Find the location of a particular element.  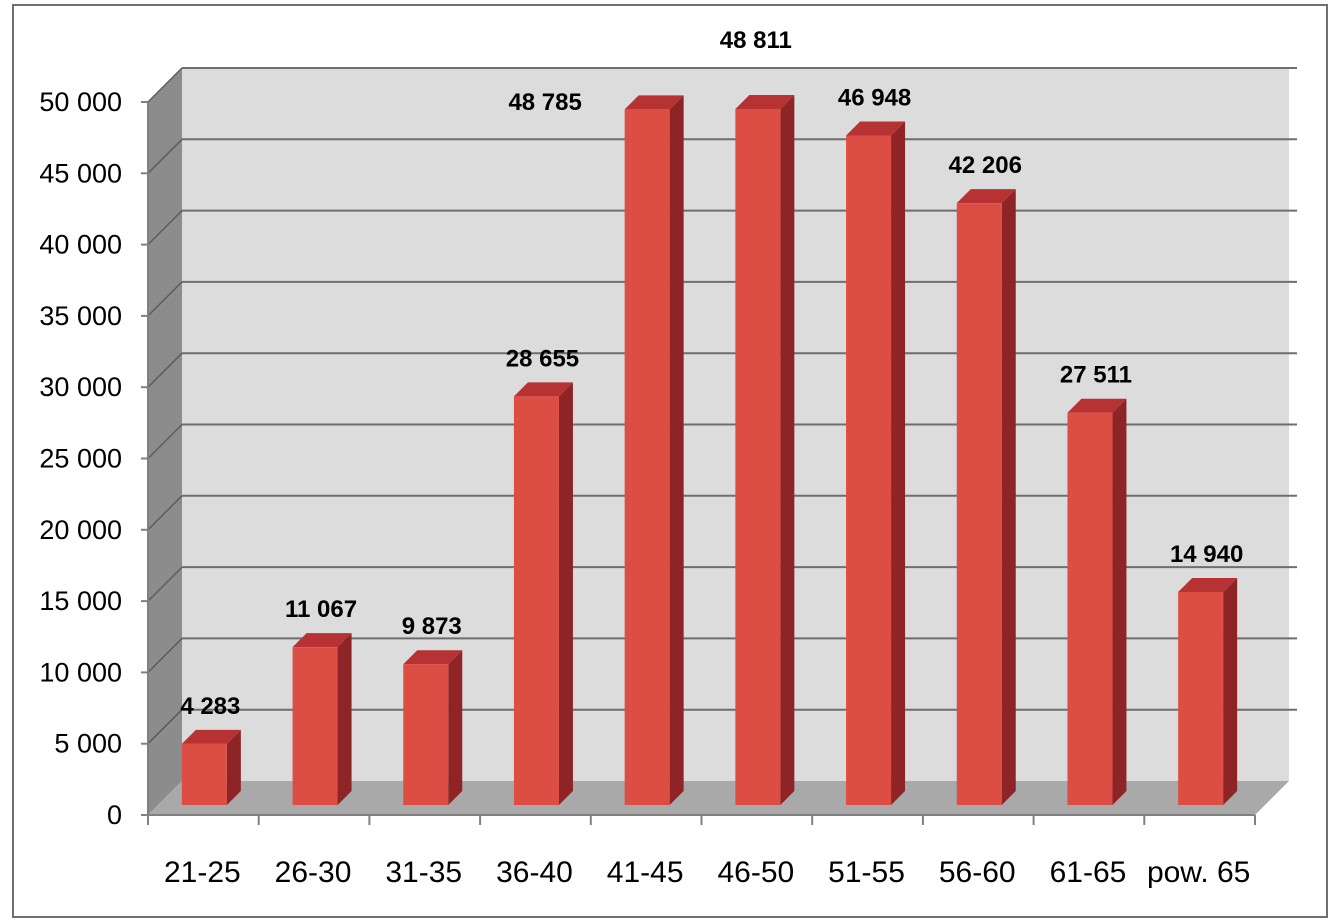

y-tick-label: 10 000 is located at coordinates (80, 672).